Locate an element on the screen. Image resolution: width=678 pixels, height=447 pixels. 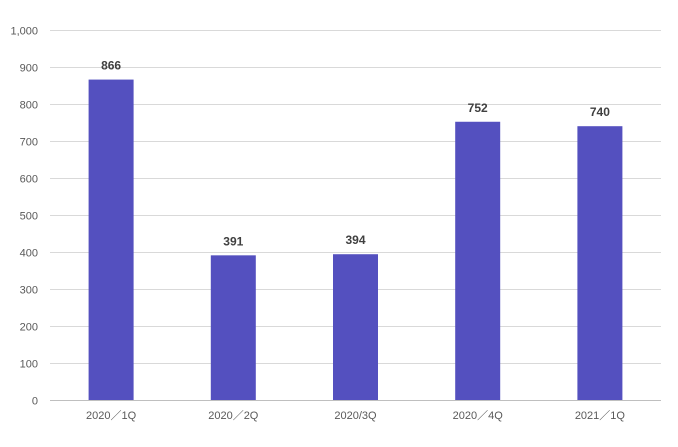
data-label: 391 is located at coordinates (233, 241).